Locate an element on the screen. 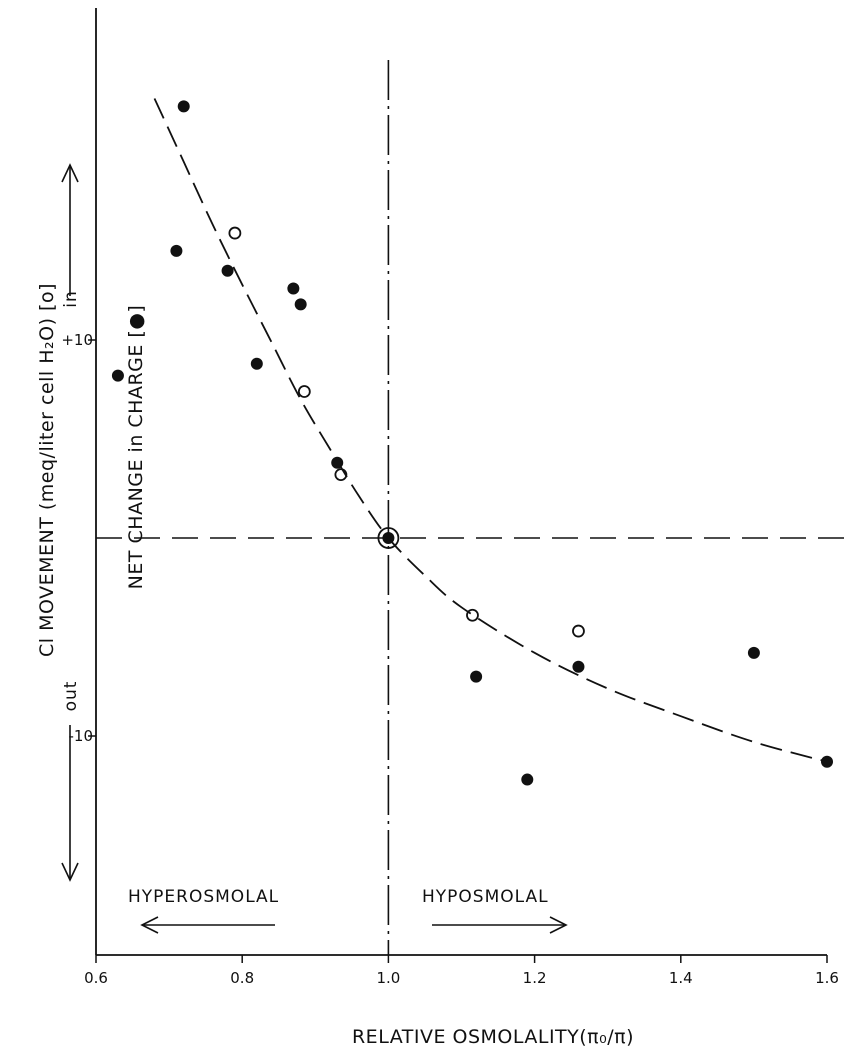 The width and height of the screenshot is (854, 1057). x-tick-label: 1.0 is located at coordinates (388, 978).